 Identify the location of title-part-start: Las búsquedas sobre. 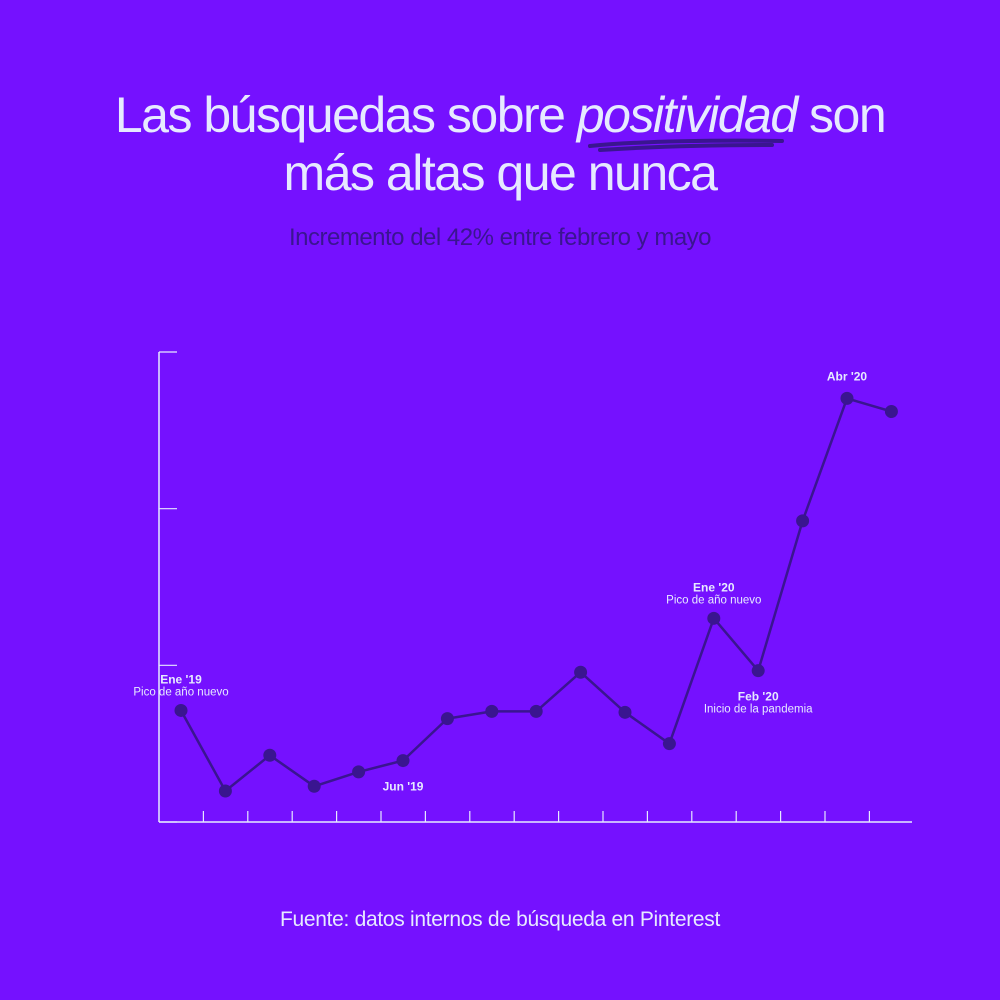
(345, 115).